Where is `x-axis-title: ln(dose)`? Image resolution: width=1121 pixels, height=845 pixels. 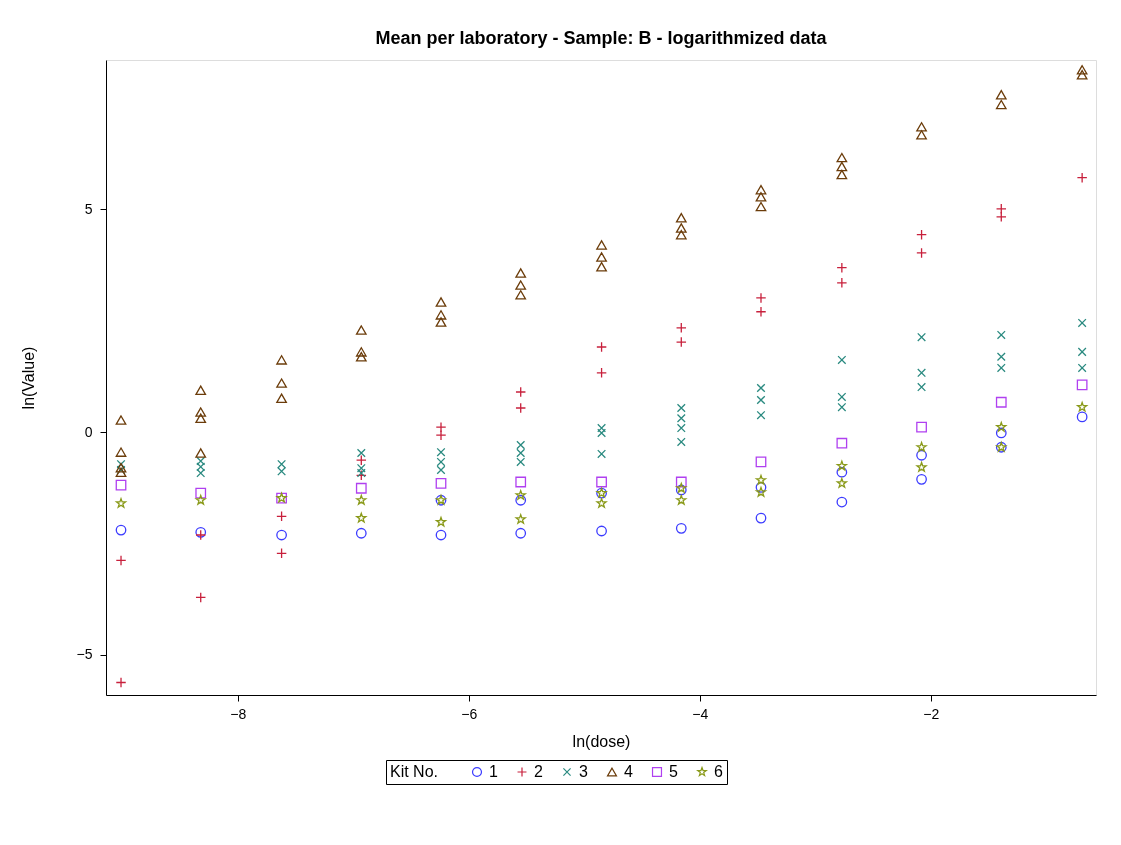 x-axis-title: ln(dose) is located at coordinates (601, 741).